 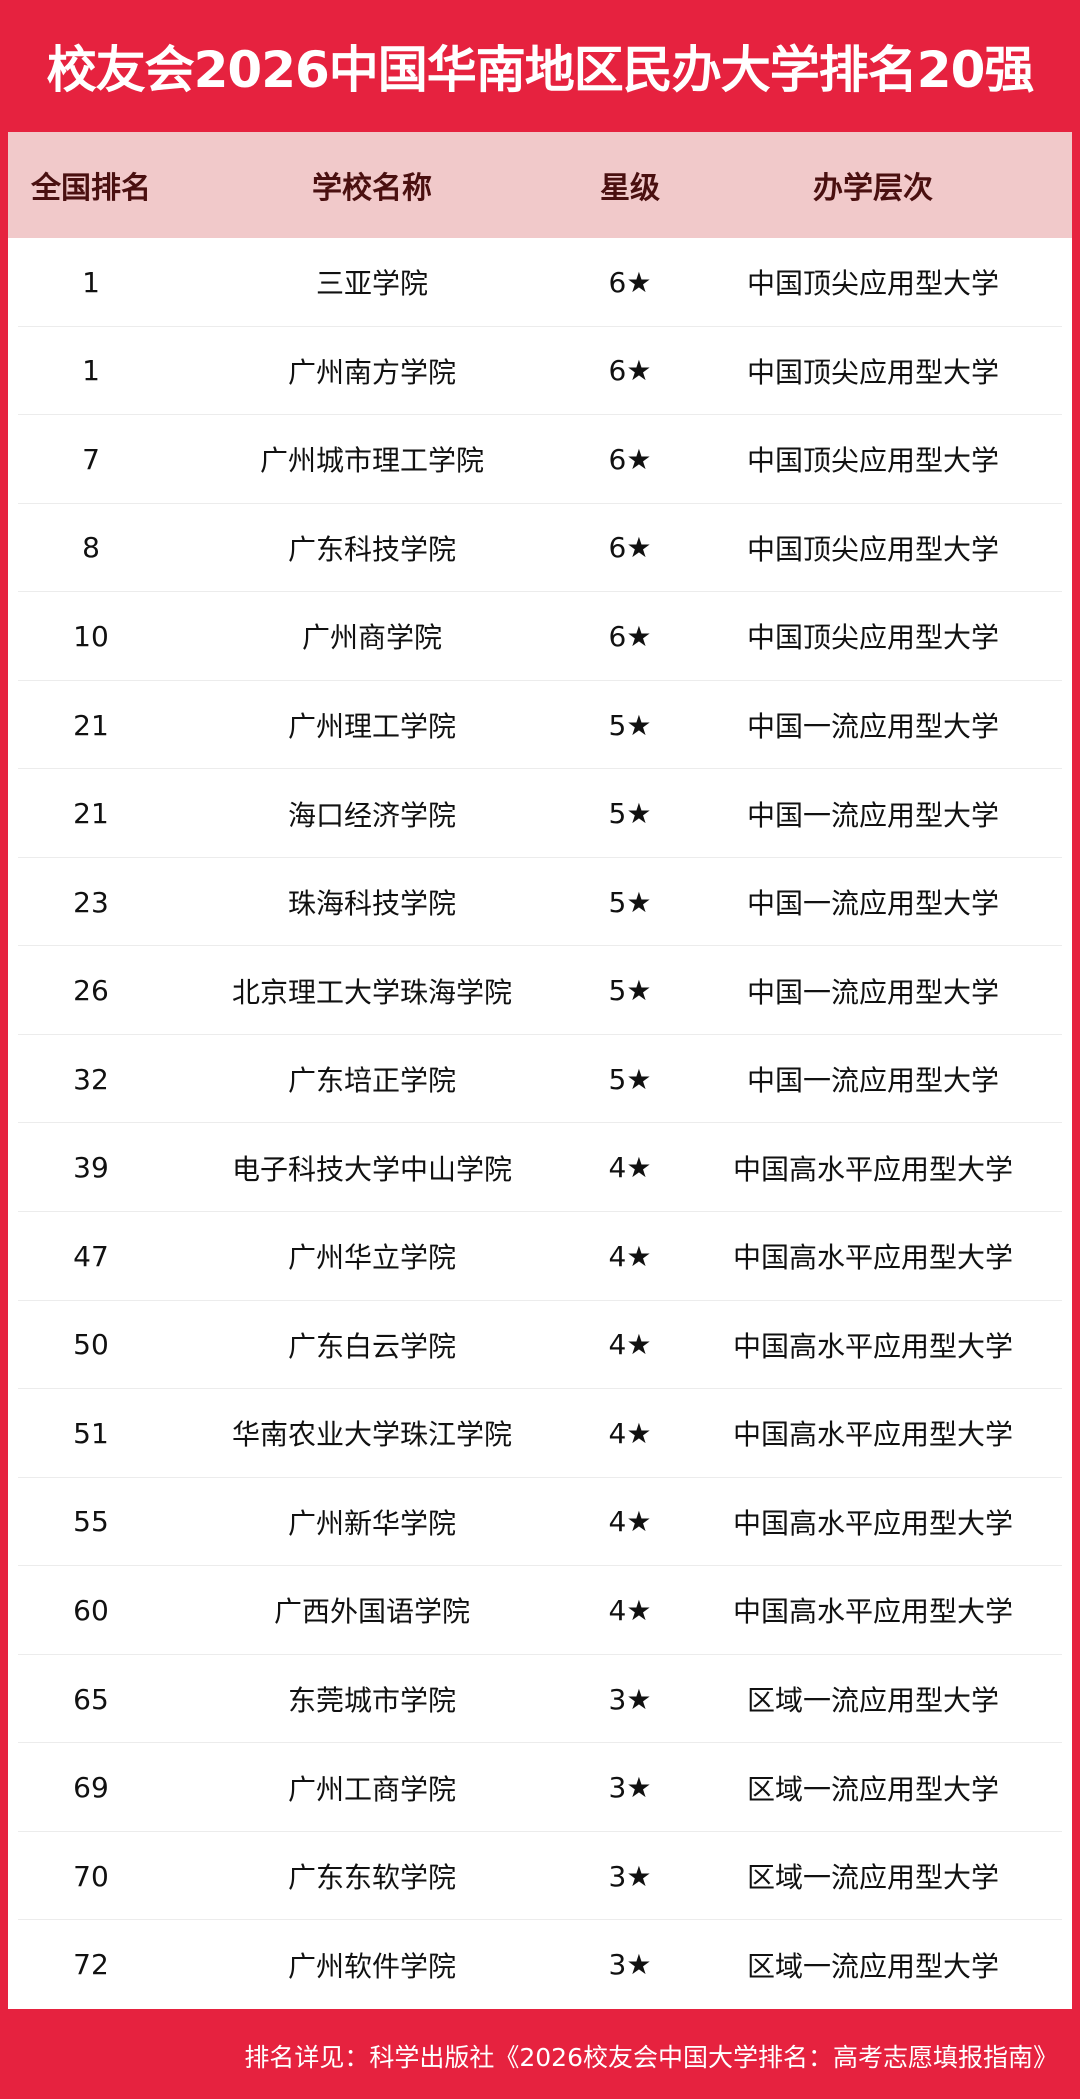 I want to click on table-row: 72 广州软件学院 3★ 区域一流应用型大学, so click(x=540, y=1964).